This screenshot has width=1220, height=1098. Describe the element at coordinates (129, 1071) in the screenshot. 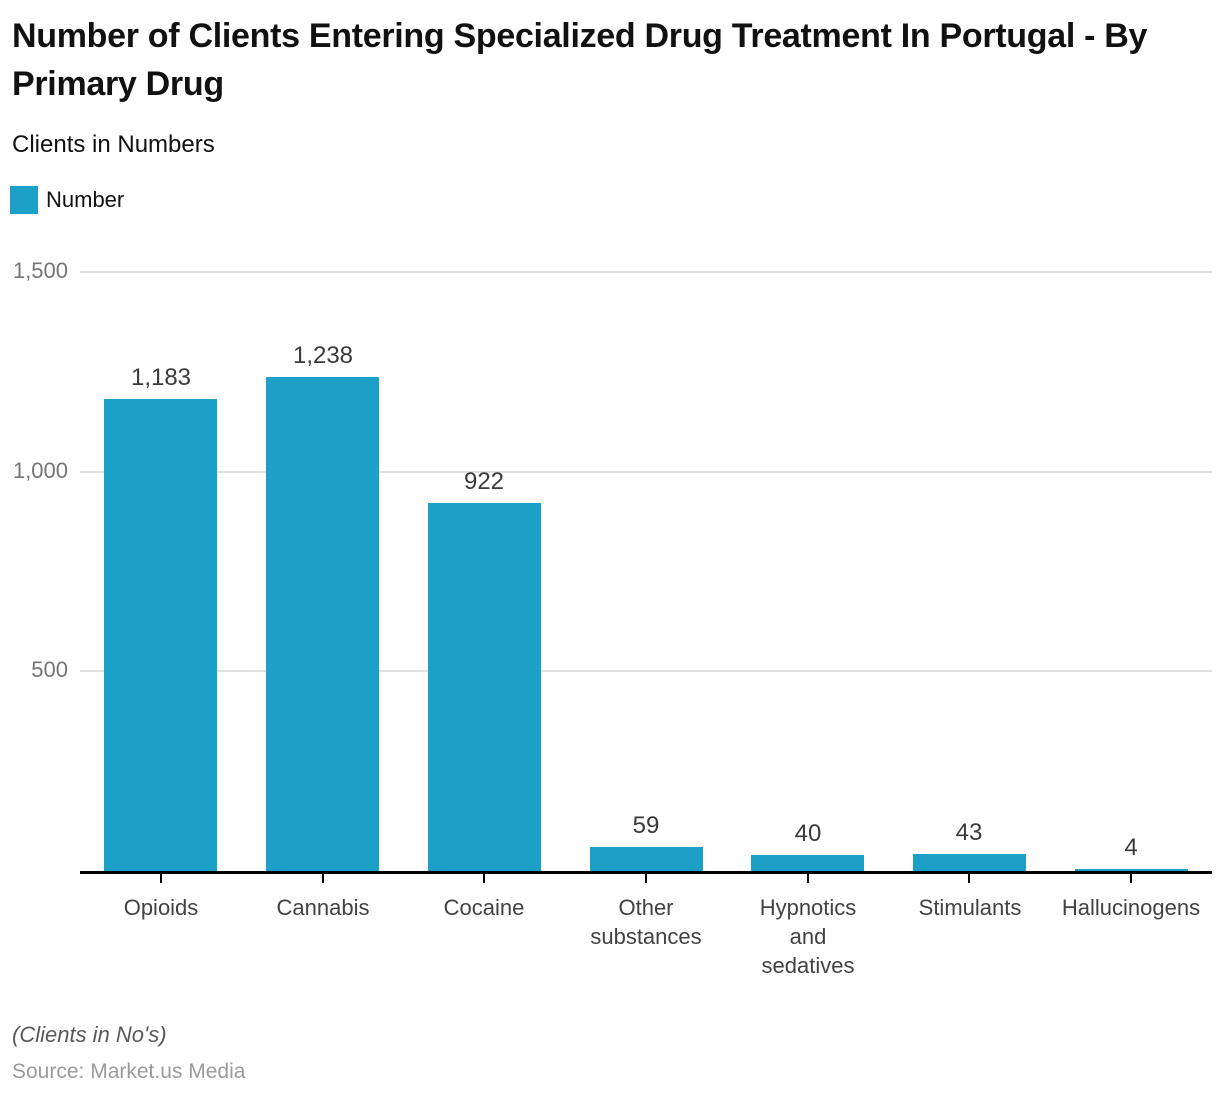

I see `footer-source: Source: Market.us Media` at that location.